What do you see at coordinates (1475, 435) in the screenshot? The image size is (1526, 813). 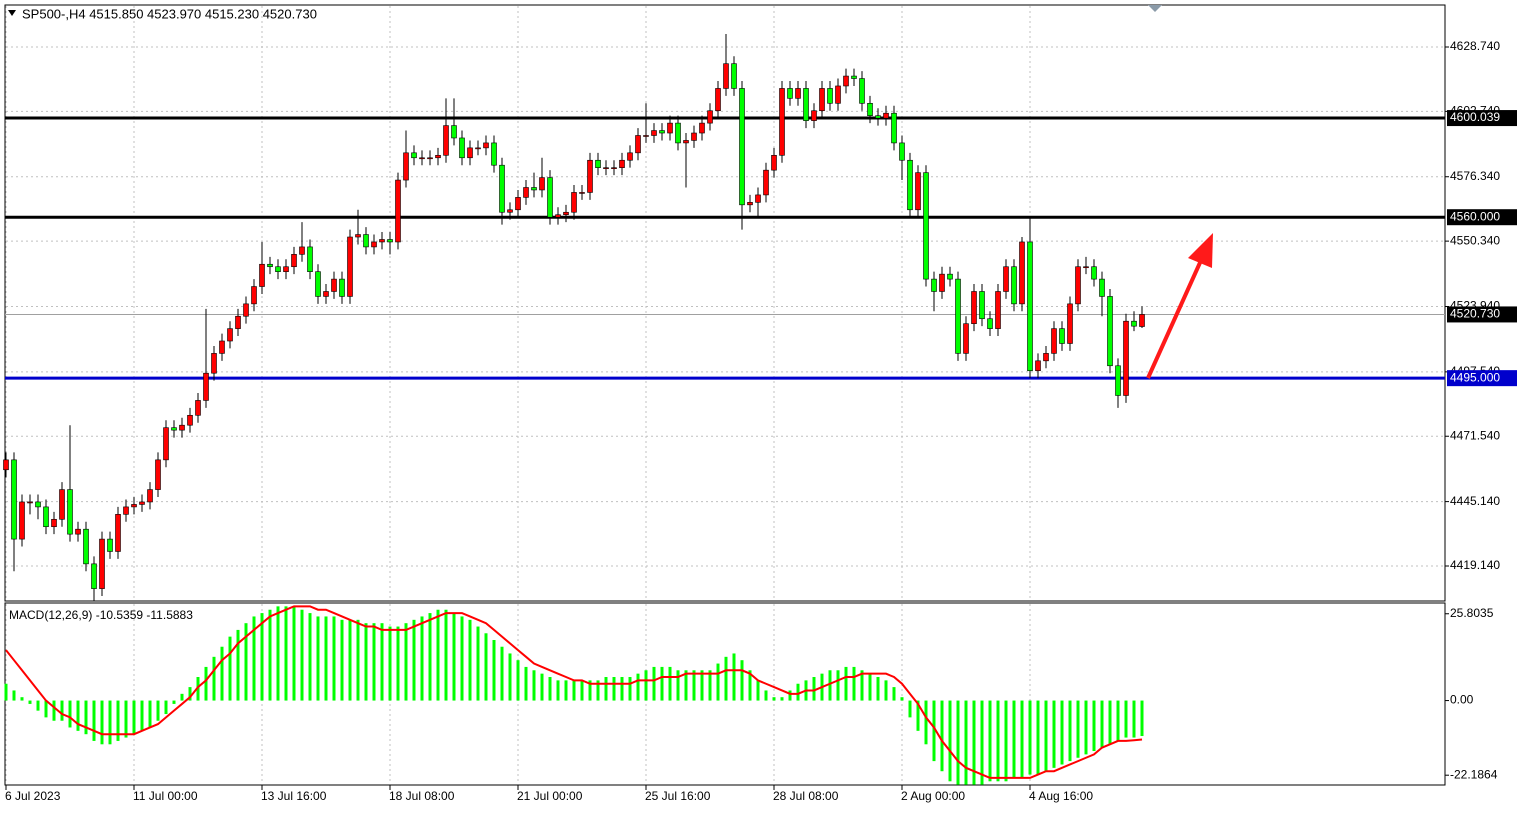 I see `y-tick-label: 4471.540` at bounding box center [1475, 435].